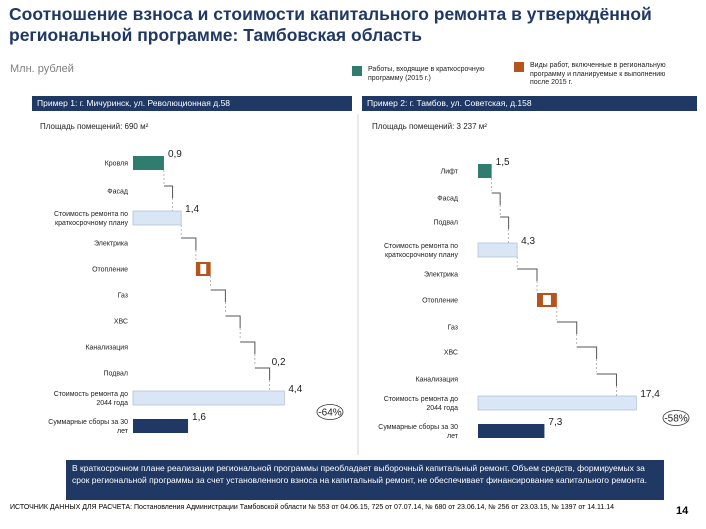 Image resolution: width=706 pixels, height=529 pixels. What do you see at coordinates (110, 270) in the screenshot?
I see `example-1-row-5-label: Отопление` at bounding box center [110, 270].